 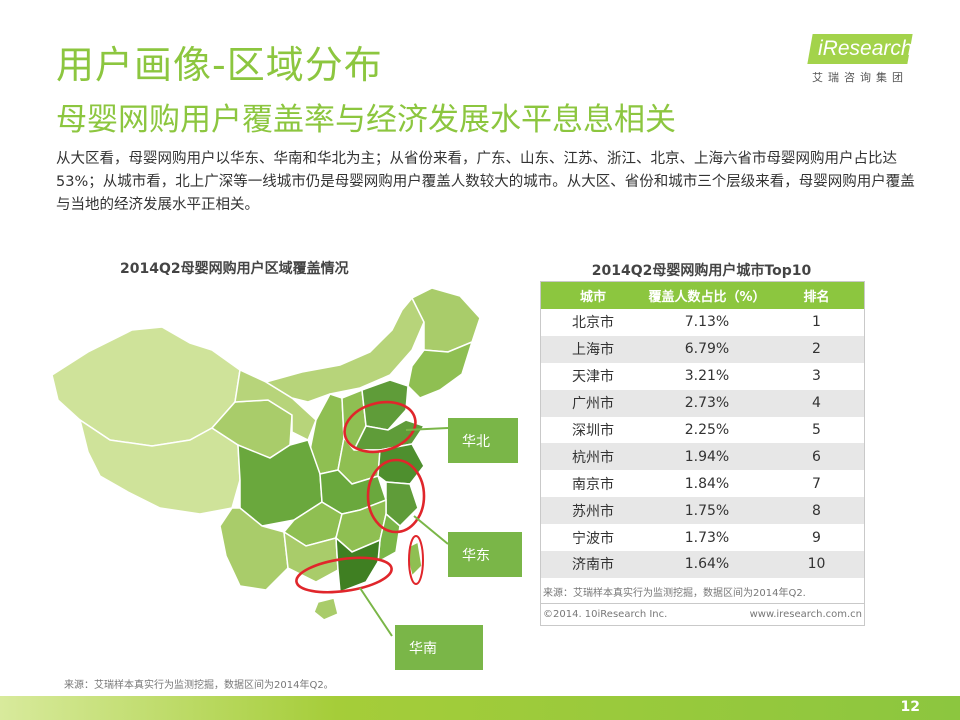 What do you see at coordinates (605, 614) in the screenshot?
I see `copyright-text: ©2014. 10iResearch Inc.` at bounding box center [605, 614].